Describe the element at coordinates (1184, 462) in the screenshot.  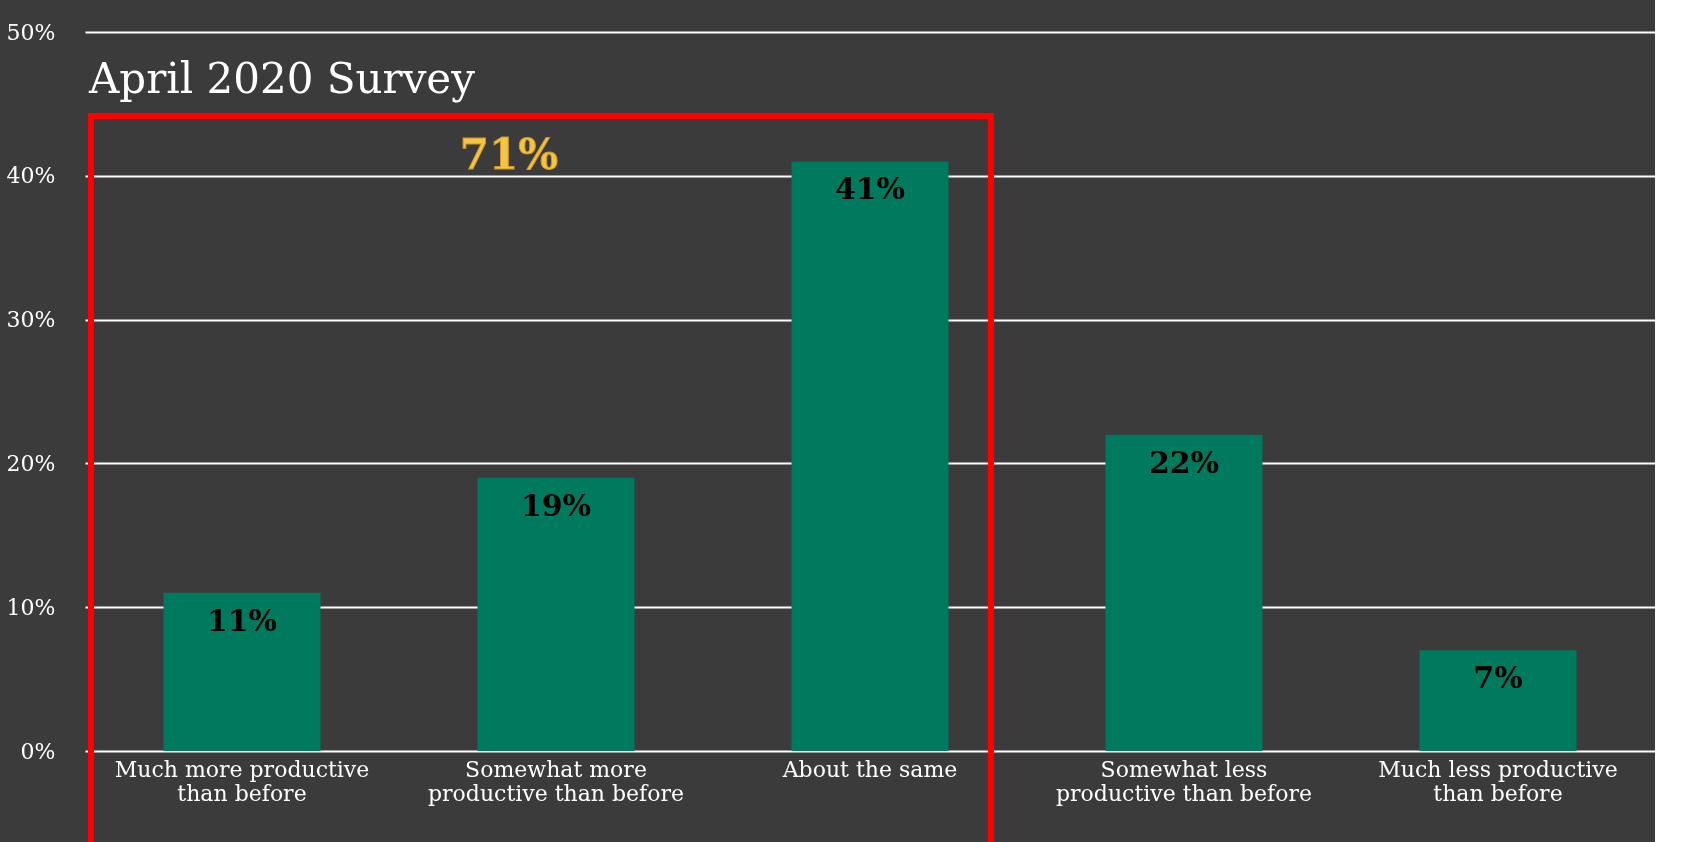
I see `data-label: 22%` at that location.